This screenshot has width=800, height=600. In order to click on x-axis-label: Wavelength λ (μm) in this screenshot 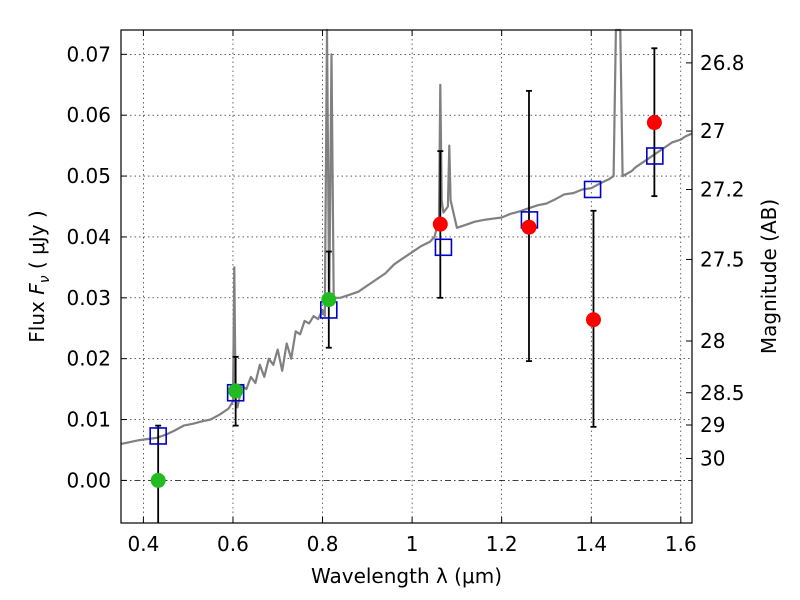, I will do `click(406, 576)`.